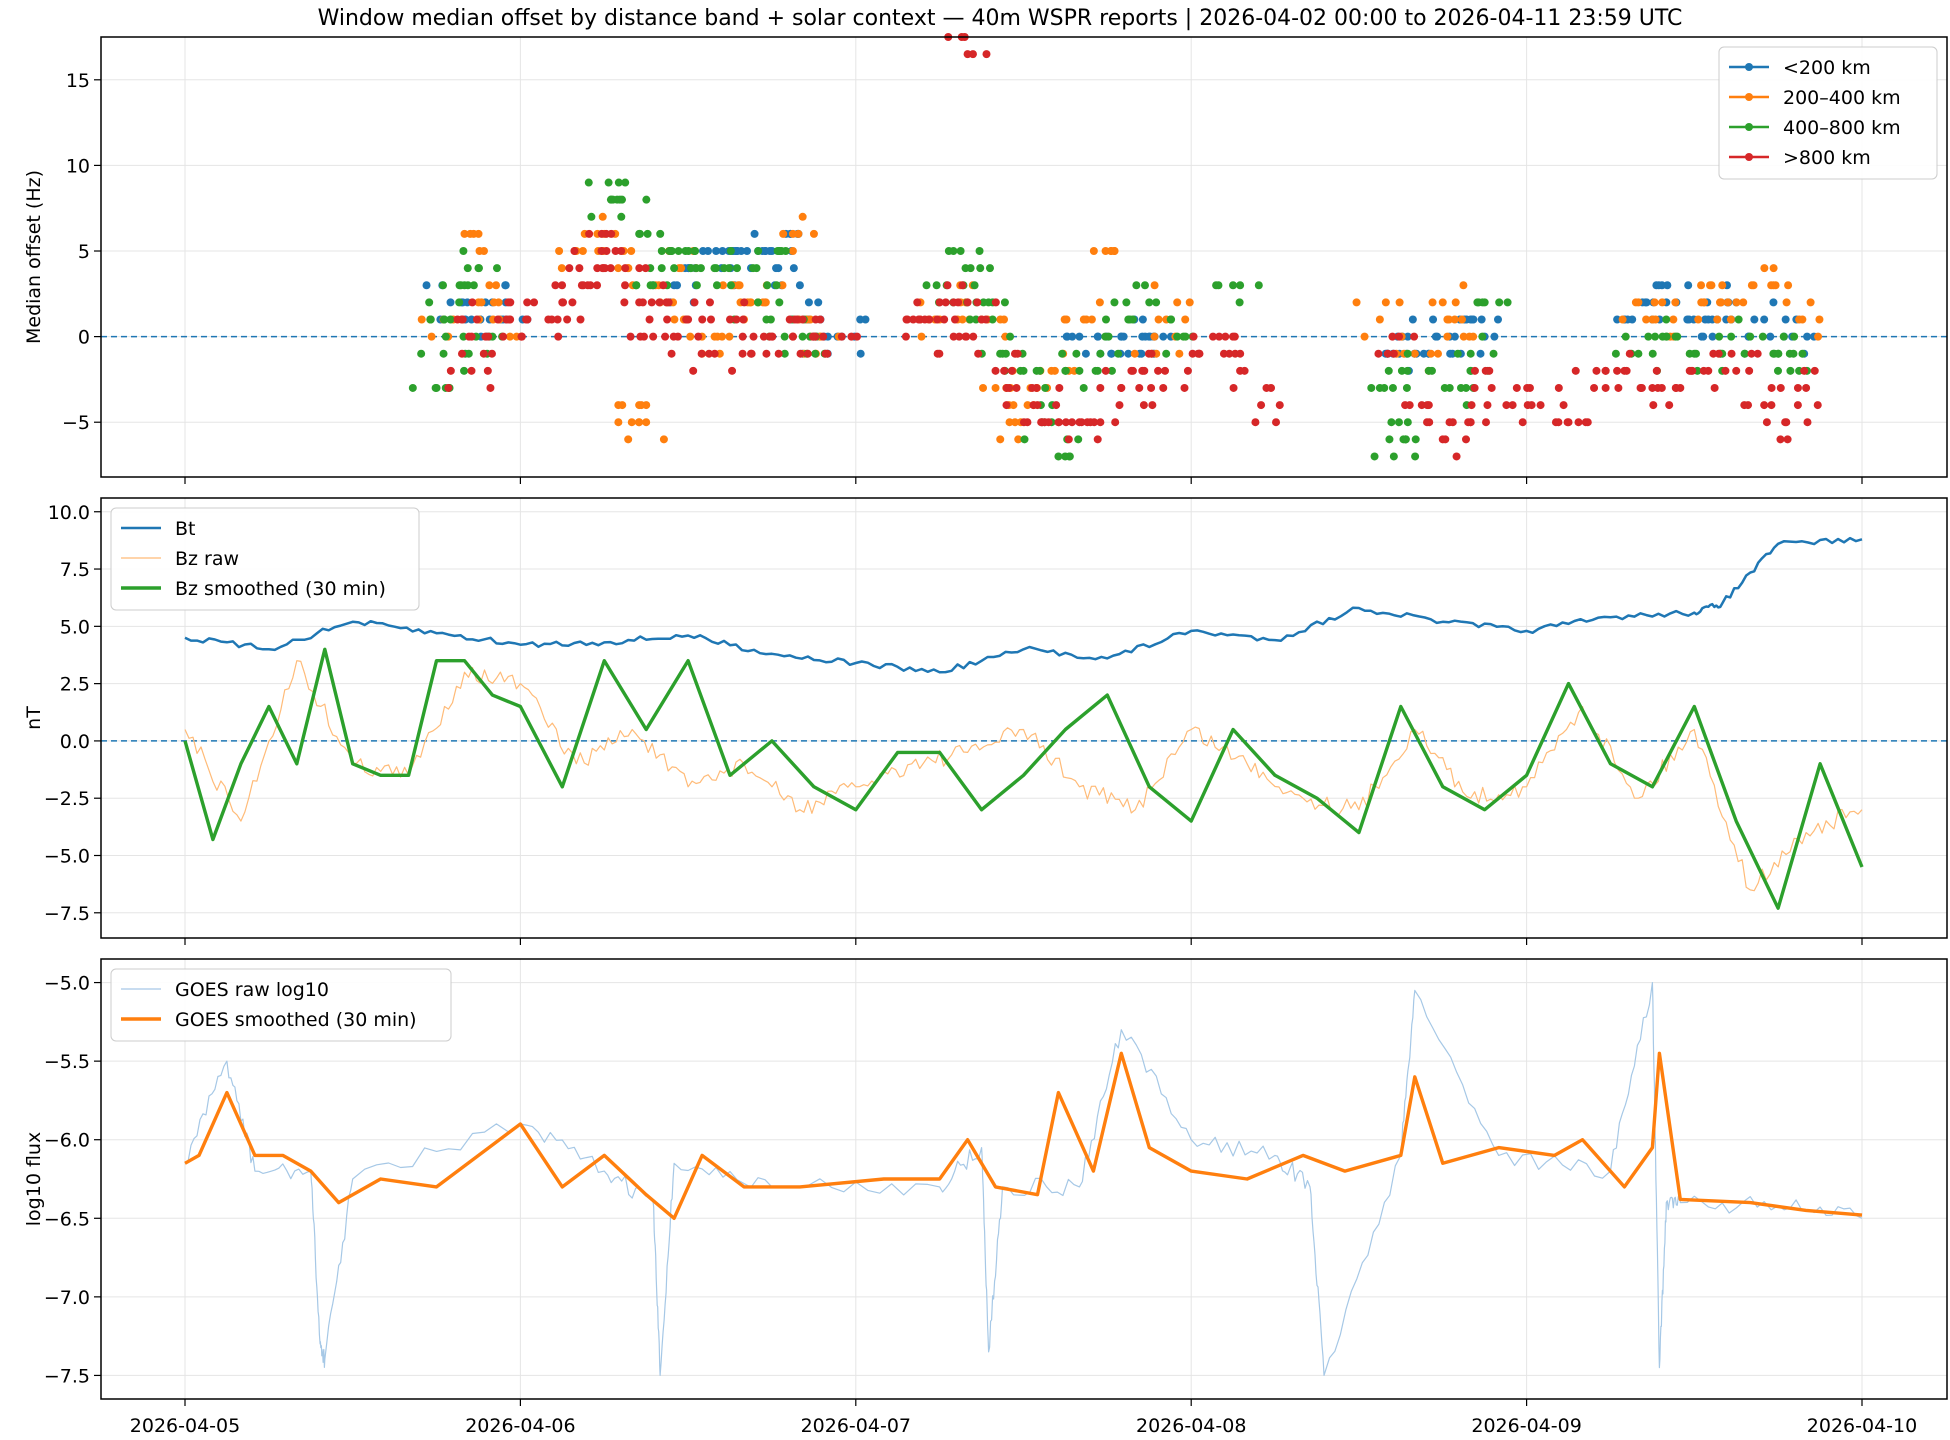 The width and height of the screenshot is (1950, 1440). What do you see at coordinates (1023, 480) in the screenshot?
I see `offset-x-ticks` at bounding box center [1023, 480].